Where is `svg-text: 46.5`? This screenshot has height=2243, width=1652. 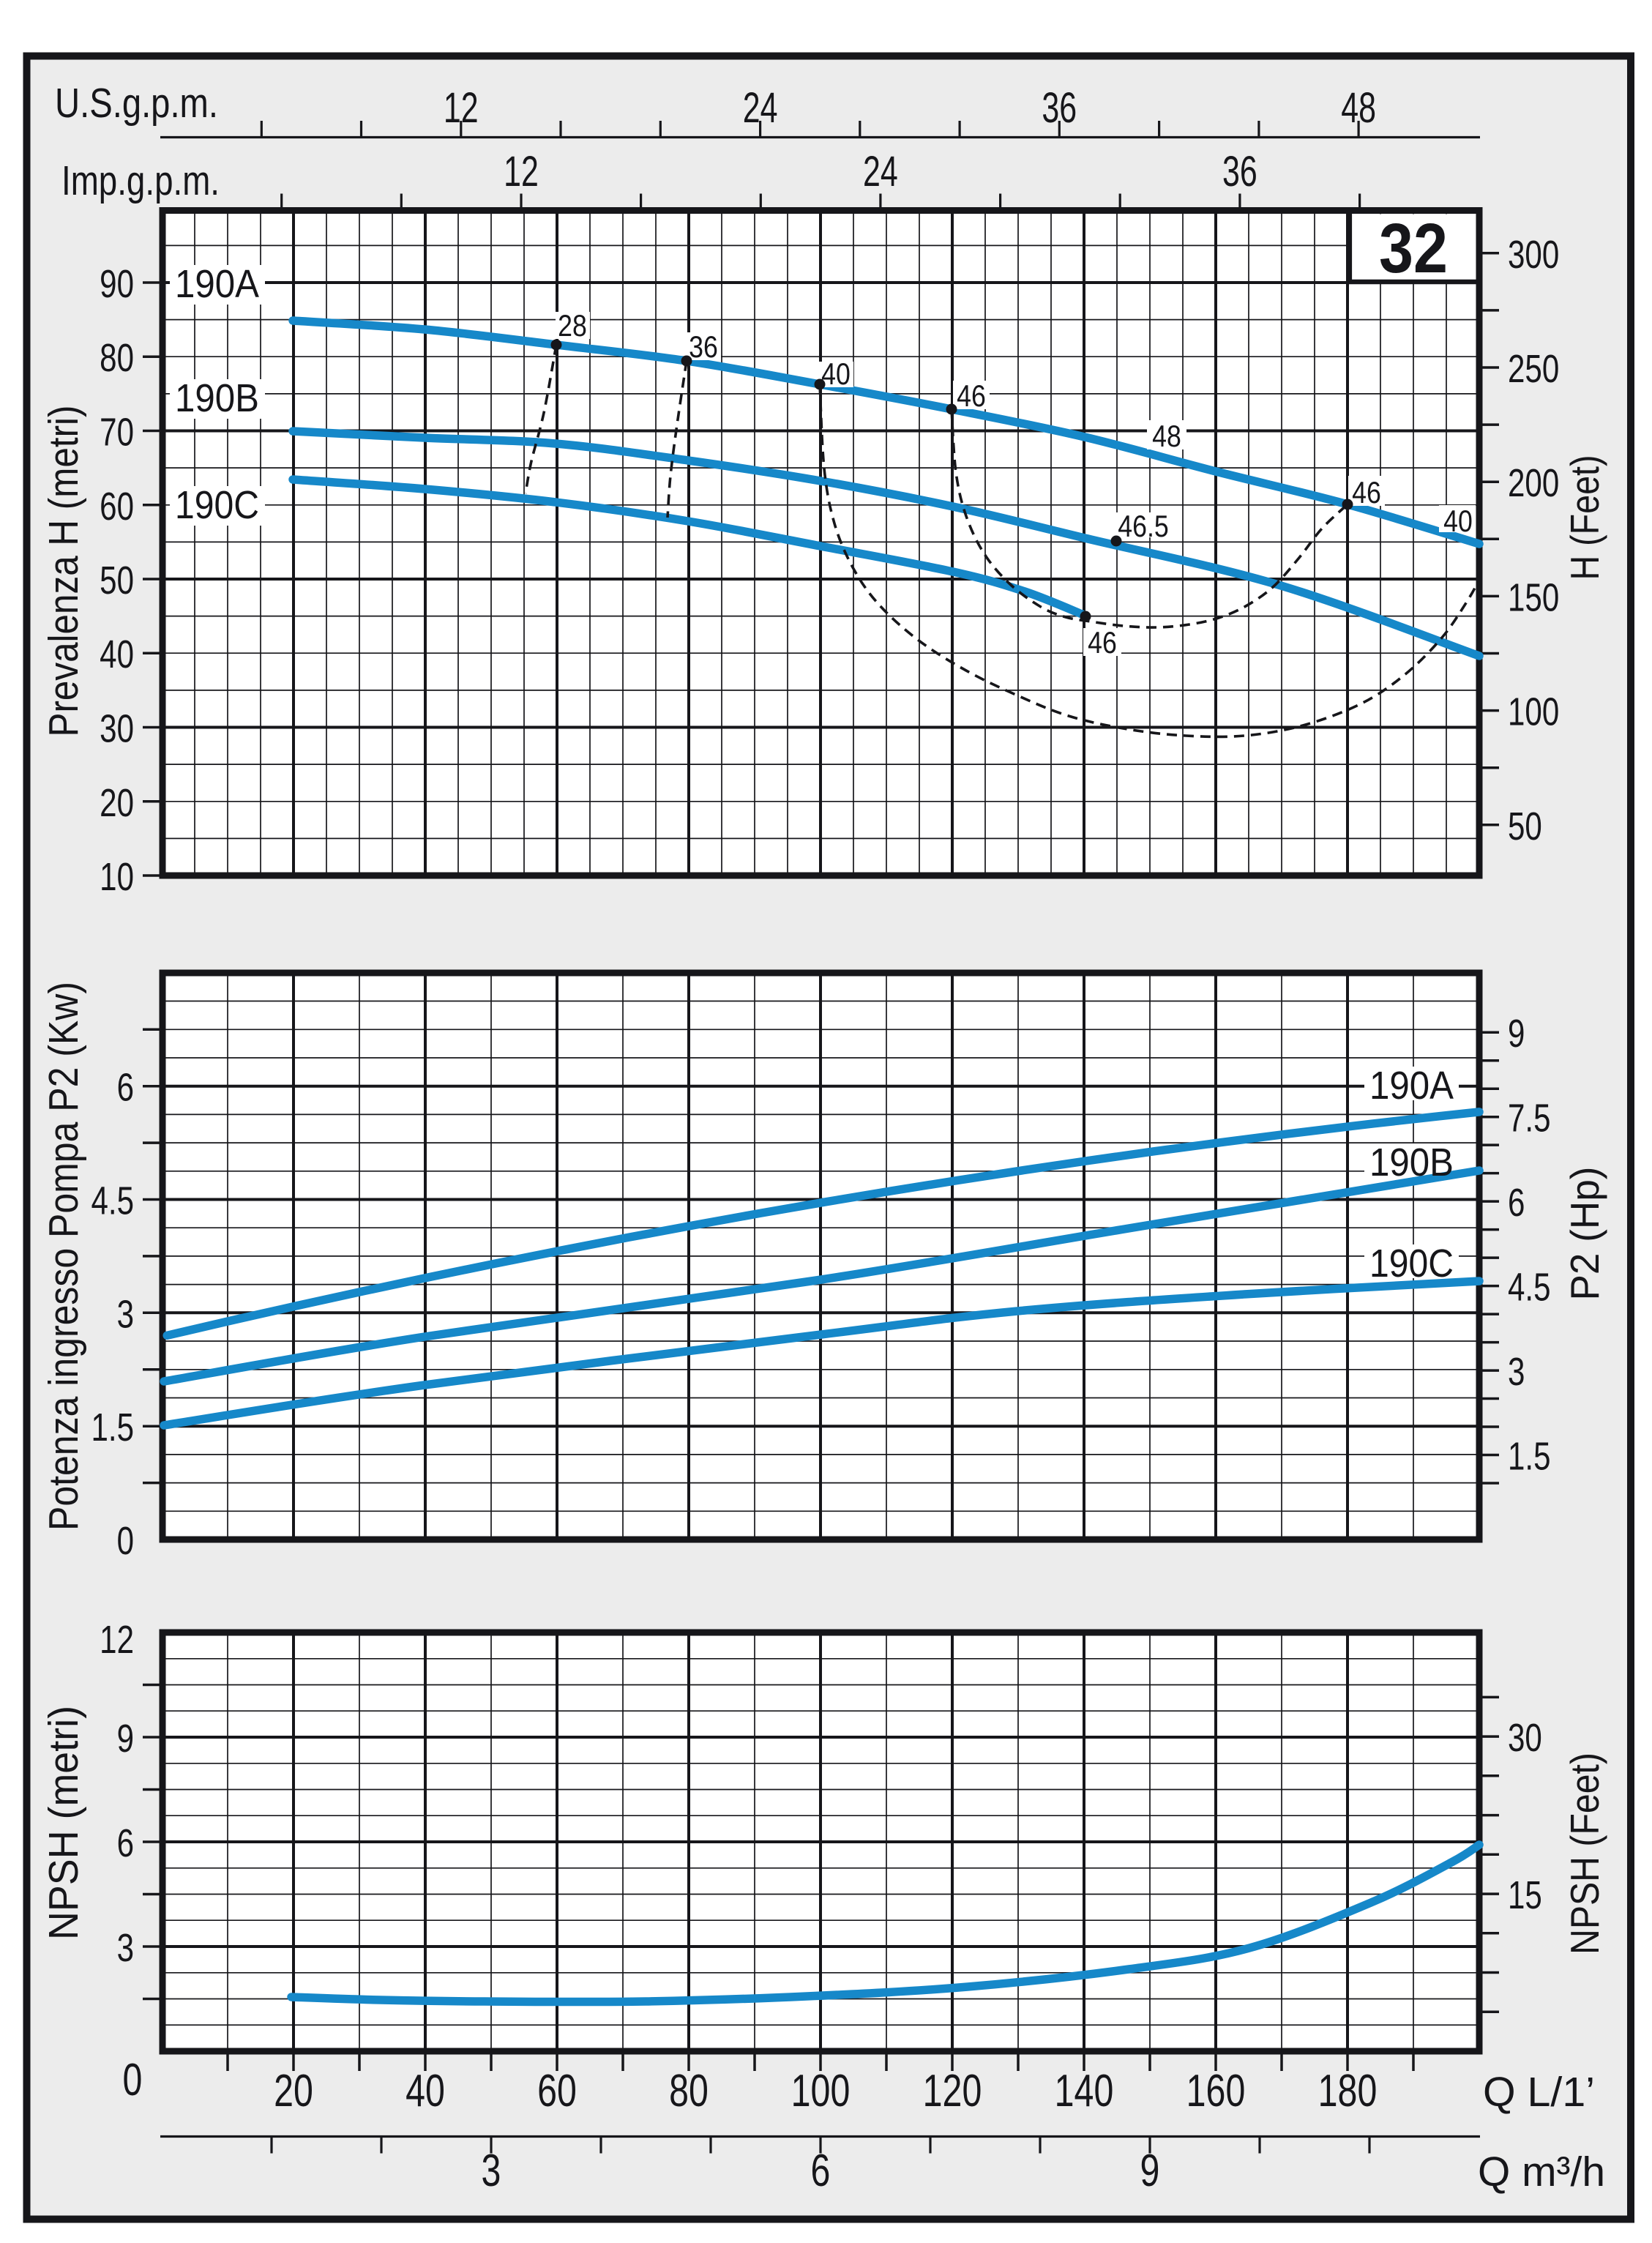 svg-text: 46.5 is located at coordinates (1143, 526).